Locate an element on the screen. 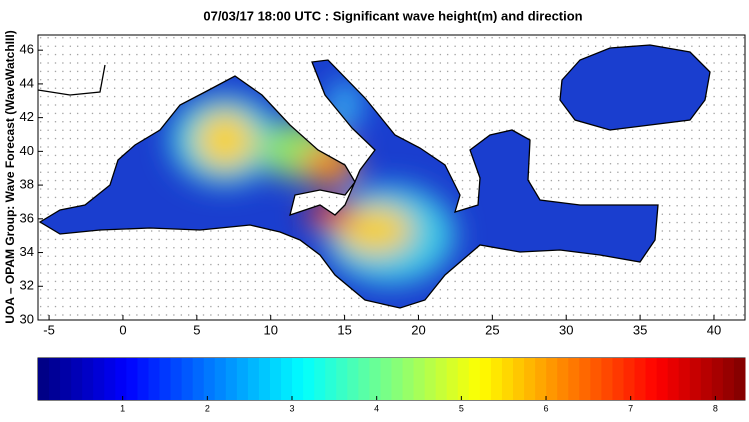  y-tick-label: 40 is located at coordinates (27, 150).